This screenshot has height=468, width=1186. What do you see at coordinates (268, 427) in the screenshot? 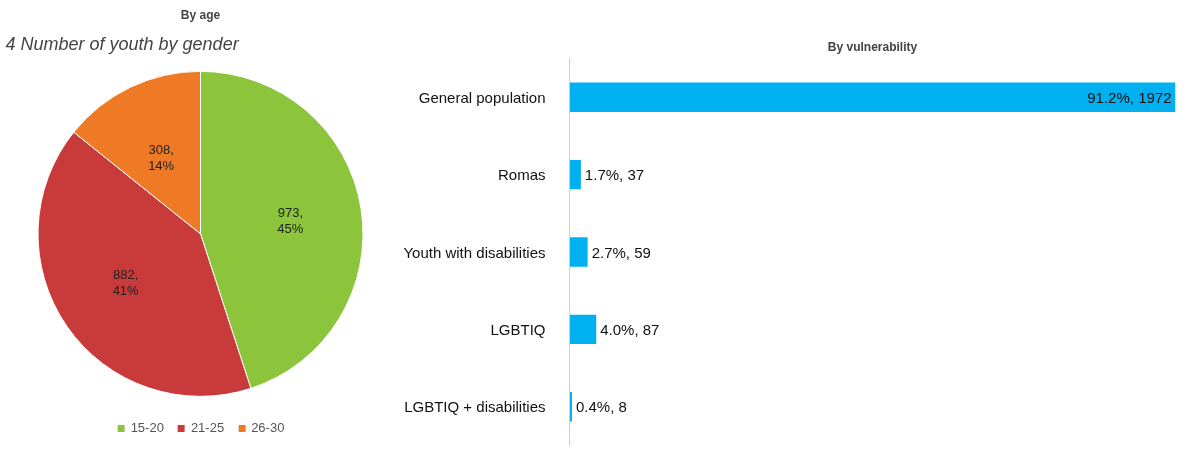
I see `legend-label: 26-30` at bounding box center [268, 427].